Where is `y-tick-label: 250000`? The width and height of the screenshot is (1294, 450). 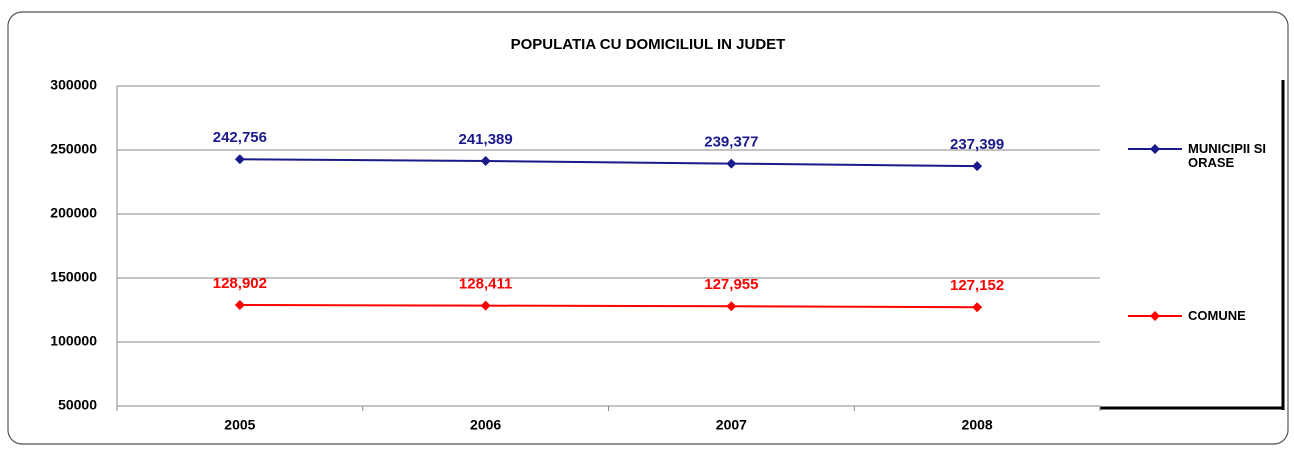 y-tick-label: 250000 is located at coordinates (73, 149).